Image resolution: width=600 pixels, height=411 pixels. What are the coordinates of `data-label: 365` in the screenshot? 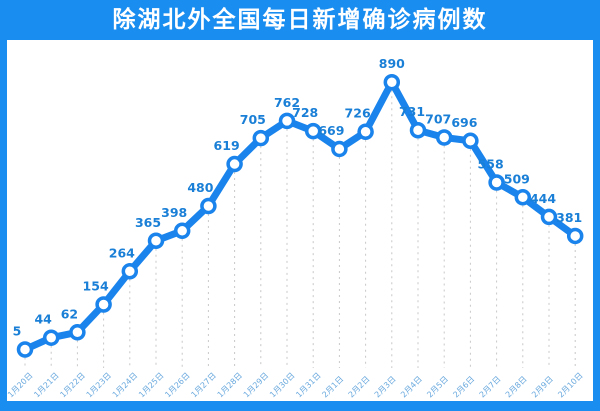 It's located at (148, 222).